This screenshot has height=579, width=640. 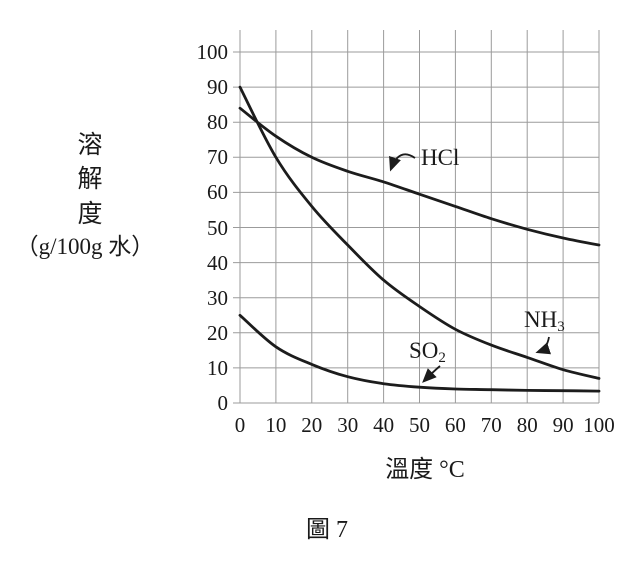 I want to click on hcl-arrow, so click(x=402, y=162).